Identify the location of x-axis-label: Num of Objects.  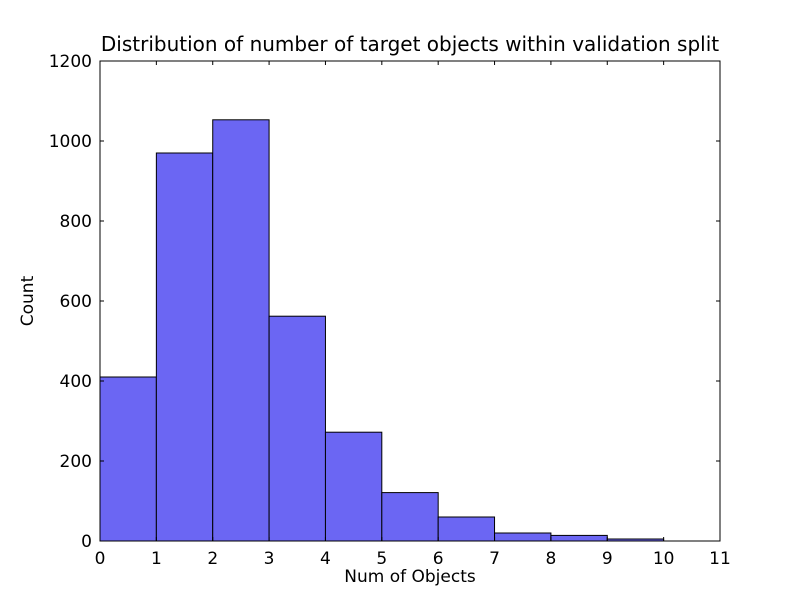
(410, 577).